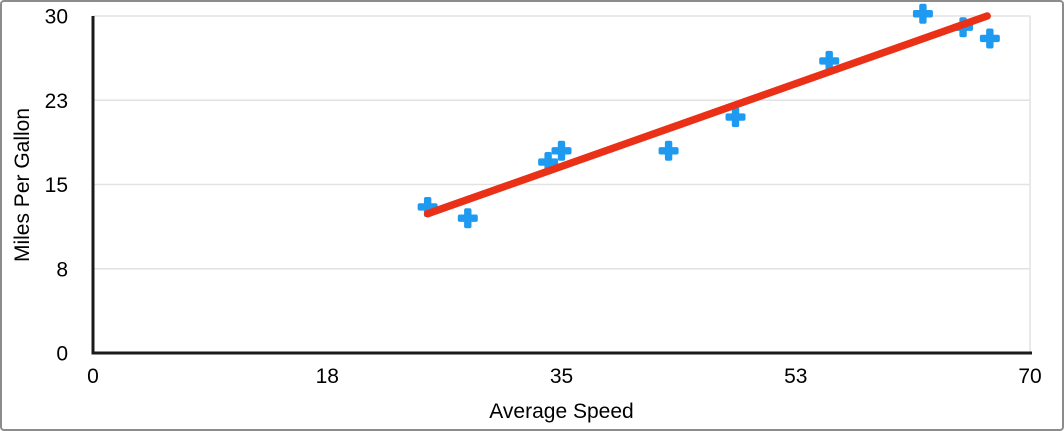  Describe the element at coordinates (62, 354) in the screenshot. I see `y-tick-label: 0` at that location.